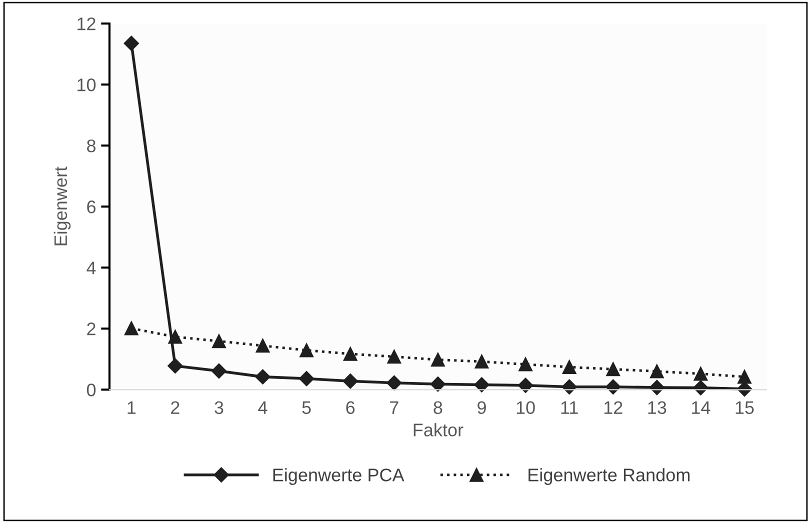 This screenshot has width=811, height=523. What do you see at coordinates (91, 329) in the screenshot?
I see `y-tick-label: 2` at bounding box center [91, 329].